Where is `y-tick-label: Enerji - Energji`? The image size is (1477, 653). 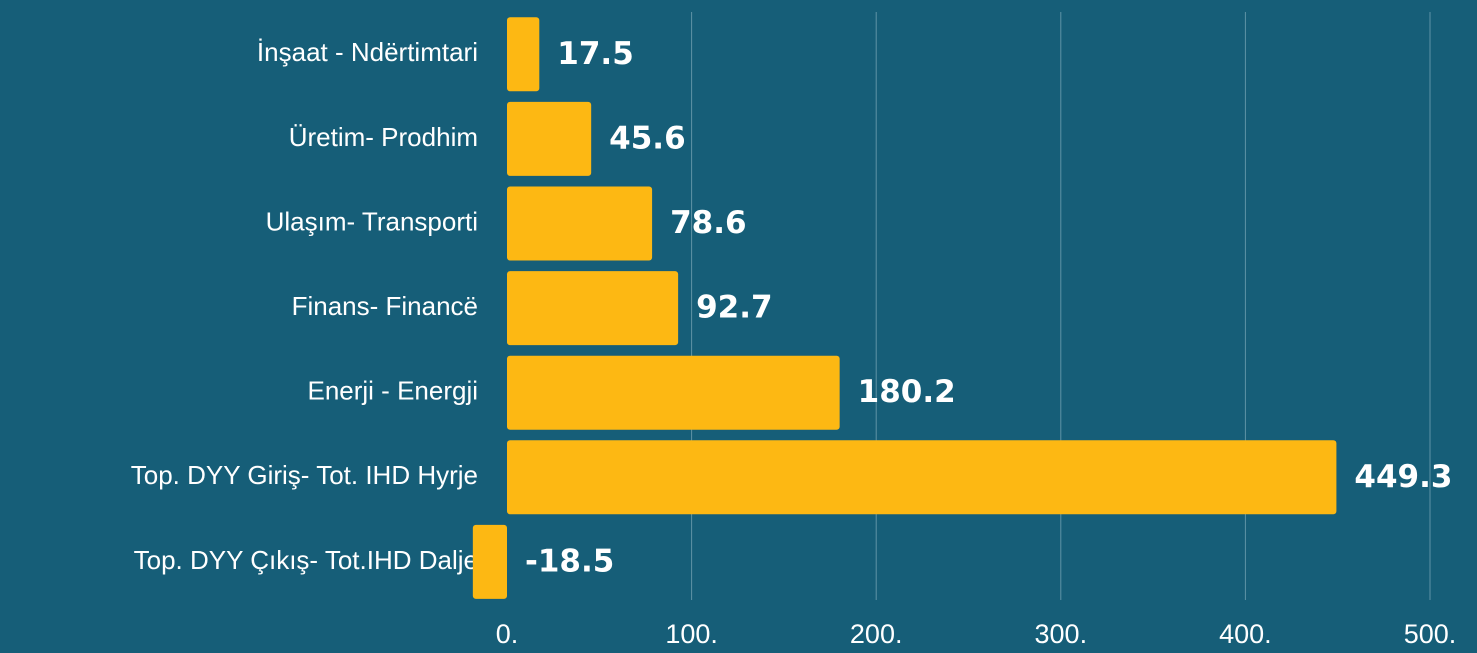
y-tick-label: Enerji - Energji is located at coordinates (392, 391).